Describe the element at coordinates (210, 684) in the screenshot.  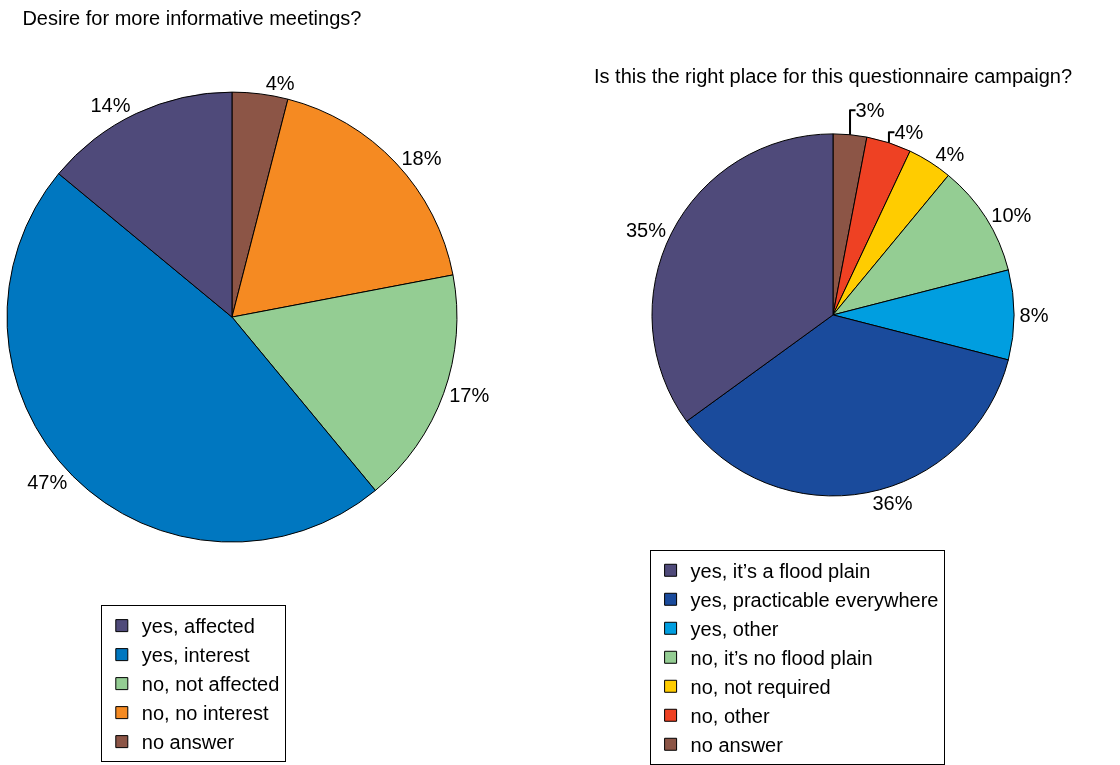
I see `legend-label: no, not affected` at that location.